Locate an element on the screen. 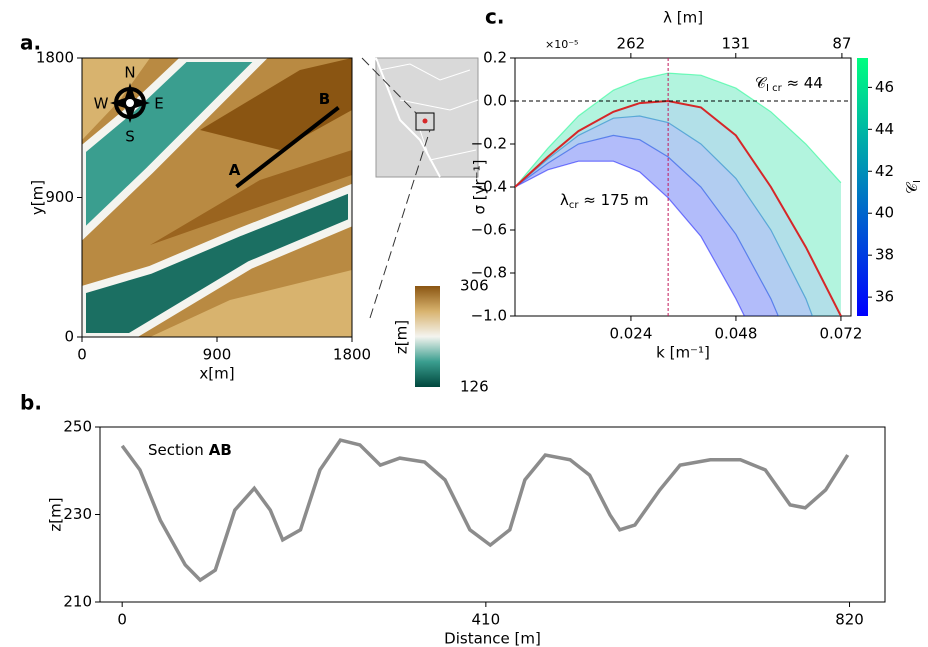 This screenshot has width=928, height=647. y-tick-label: 0.0 is located at coordinates (495, 101).